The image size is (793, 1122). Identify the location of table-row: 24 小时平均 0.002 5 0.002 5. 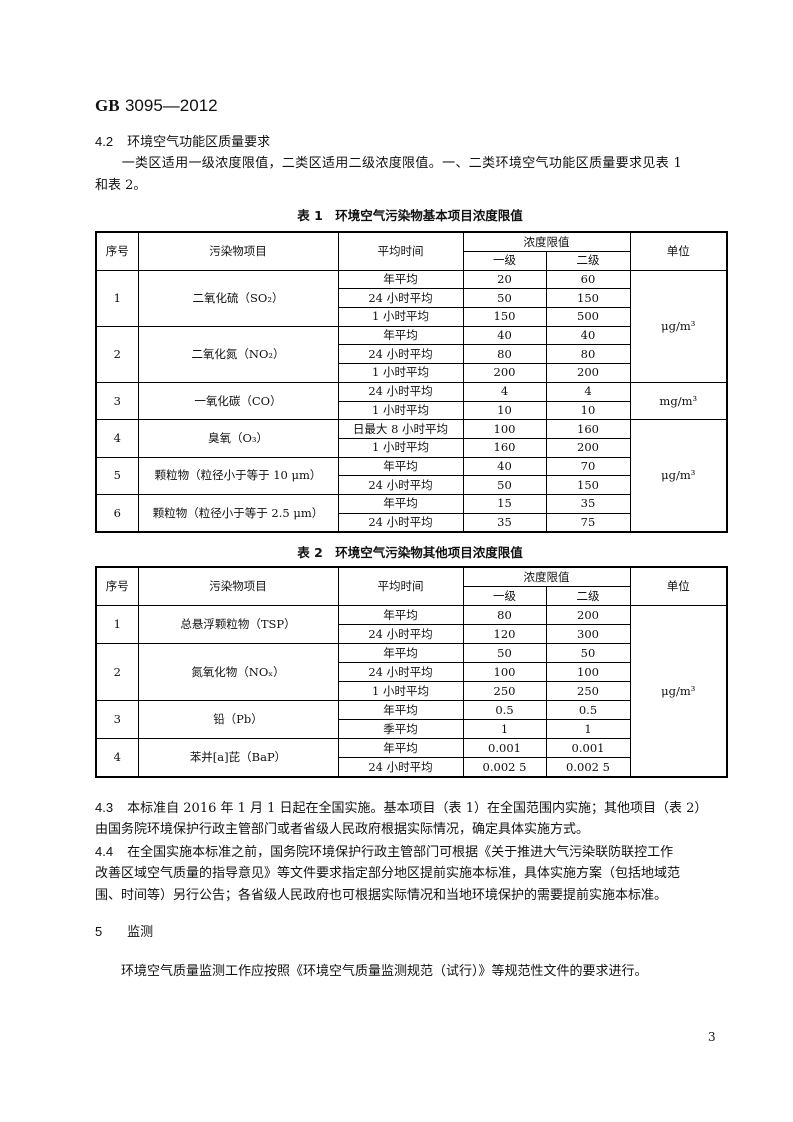
(411, 767).